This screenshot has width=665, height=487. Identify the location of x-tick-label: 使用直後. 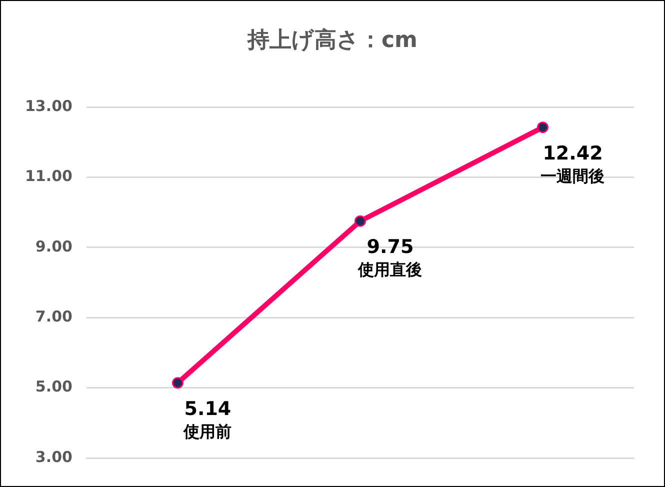
(389, 270).